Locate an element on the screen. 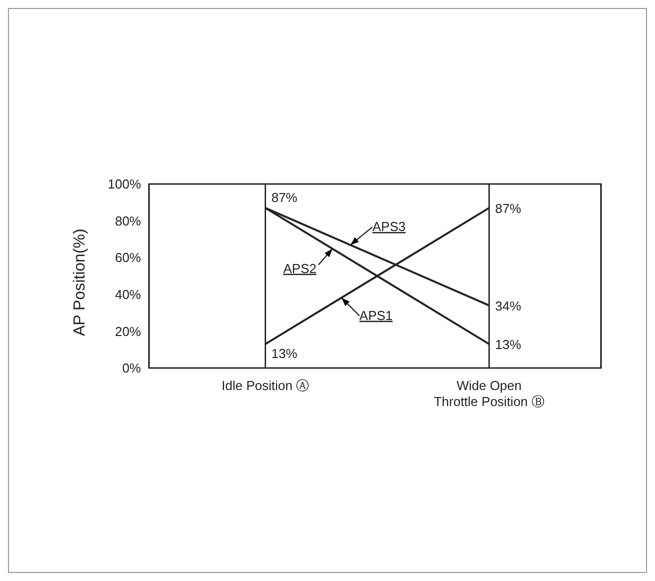  y-tick-label: 100% is located at coordinates (125, 184).